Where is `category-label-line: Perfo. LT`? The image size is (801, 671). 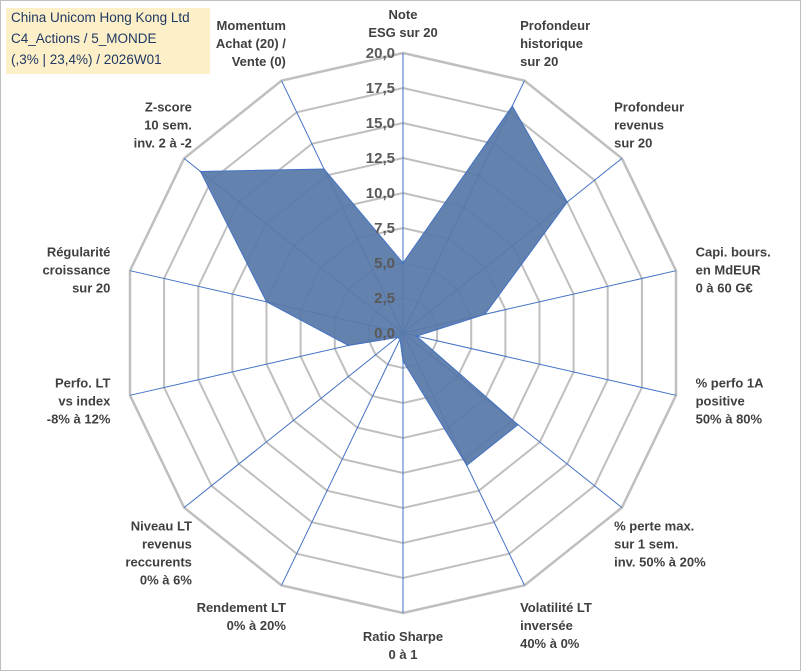 category-label-line: Perfo. LT is located at coordinates (82, 382).